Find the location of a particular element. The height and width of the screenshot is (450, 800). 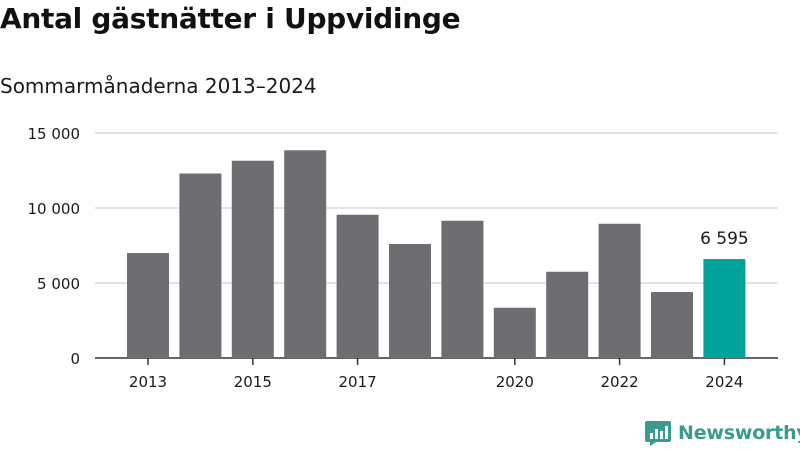

x-tick-label: 2017 is located at coordinates (358, 382).